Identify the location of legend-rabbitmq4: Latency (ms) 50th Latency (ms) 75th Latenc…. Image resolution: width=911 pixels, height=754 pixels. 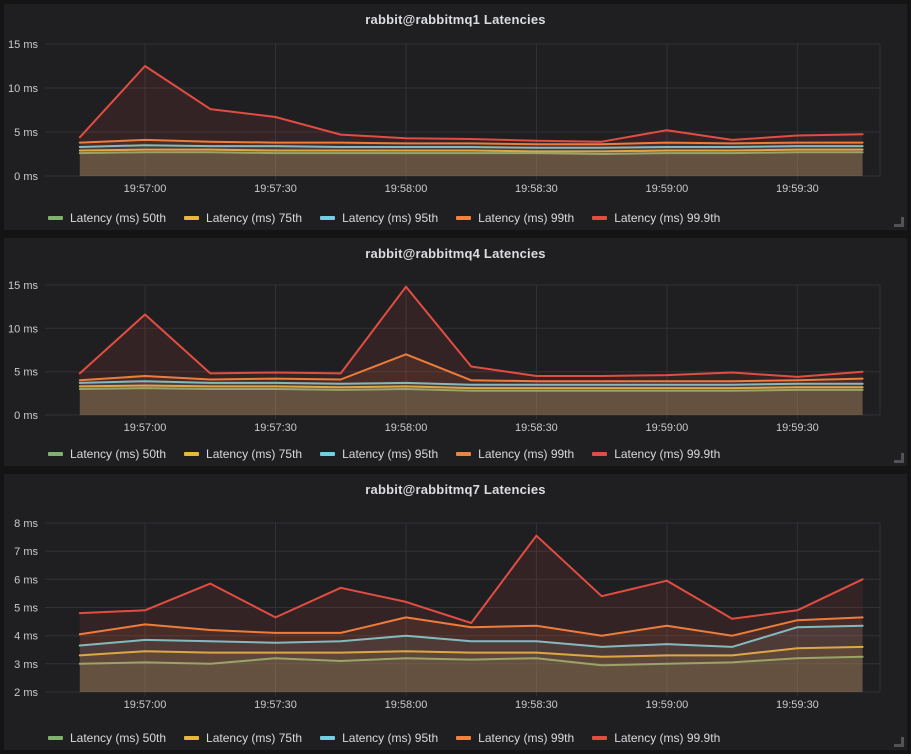
(362, 454).